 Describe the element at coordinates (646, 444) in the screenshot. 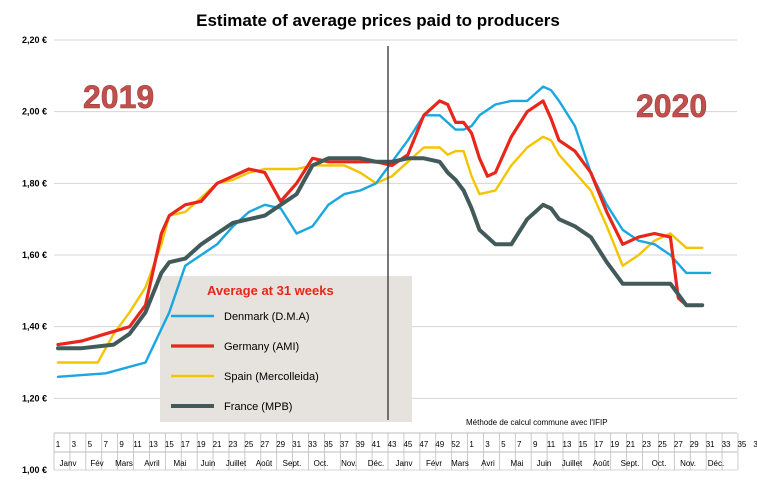

I see `week-tick-2020: 23` at that location.